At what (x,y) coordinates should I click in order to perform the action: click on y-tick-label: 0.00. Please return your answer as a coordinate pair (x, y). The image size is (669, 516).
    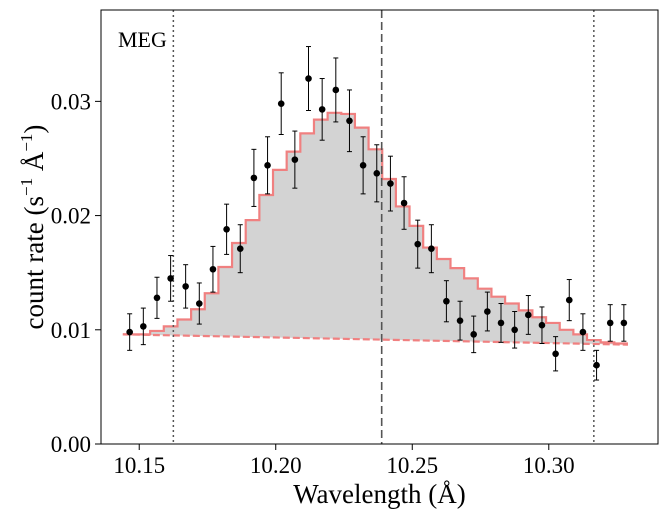
    Looking at the image, I should click on (71, 444).